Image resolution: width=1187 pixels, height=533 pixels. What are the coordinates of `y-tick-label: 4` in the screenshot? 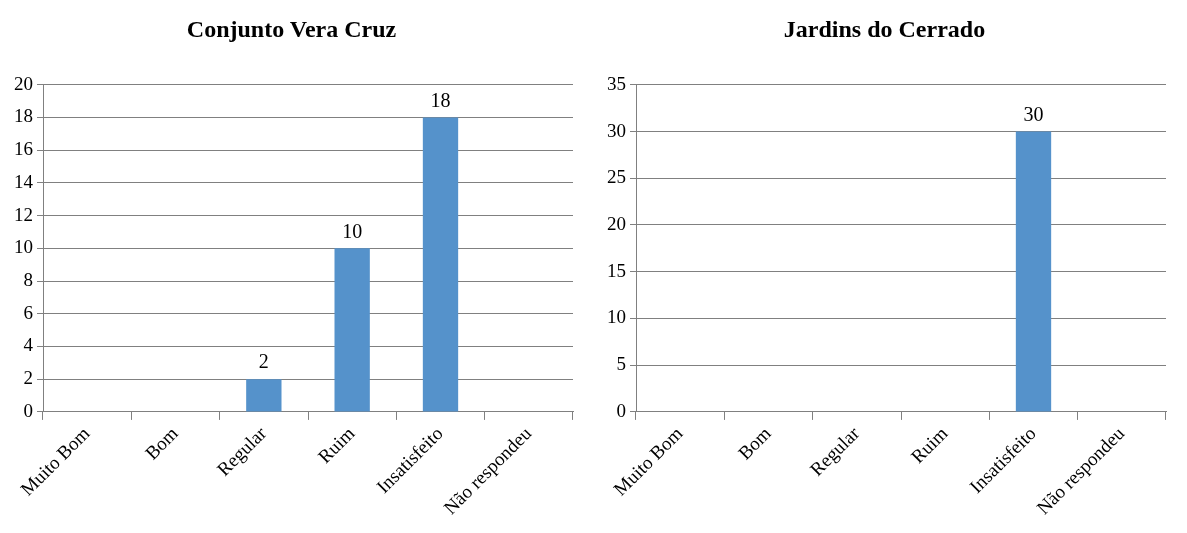 It's located at (28, 345).